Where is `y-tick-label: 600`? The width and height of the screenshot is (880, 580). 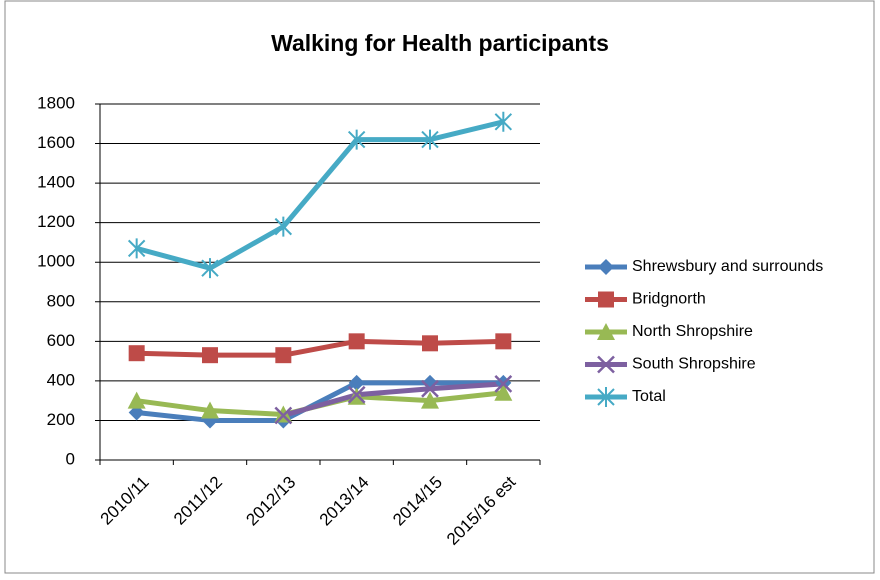
y-tick-label: 600 is located at coordinates (61, 340).